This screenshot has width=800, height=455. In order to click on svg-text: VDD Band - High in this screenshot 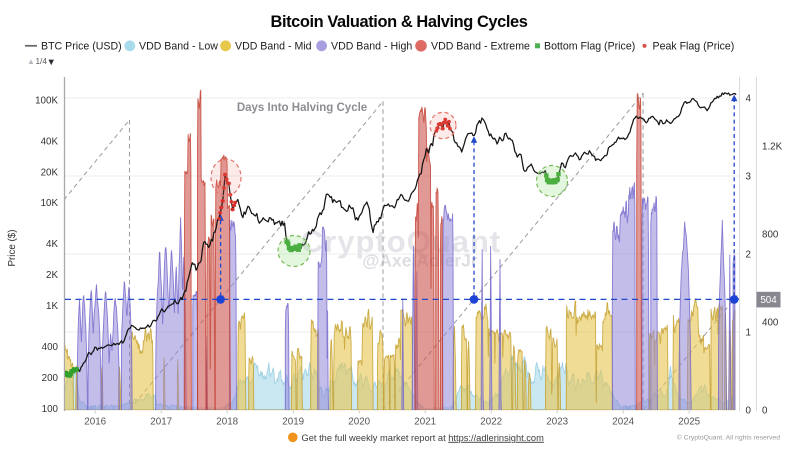, I will do `click(371, 47)`.